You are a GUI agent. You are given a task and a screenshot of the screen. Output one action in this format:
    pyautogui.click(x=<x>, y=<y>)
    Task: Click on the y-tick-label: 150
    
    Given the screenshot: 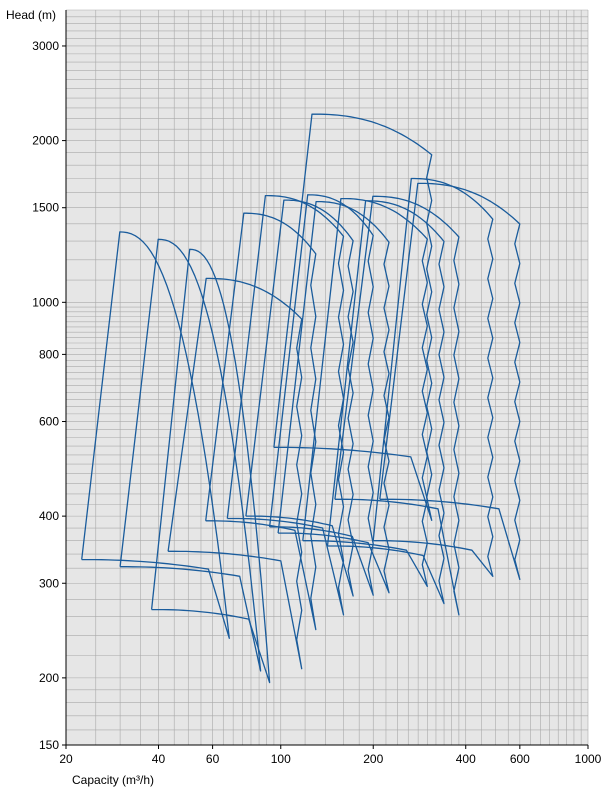 What is the action you would take?
    pyautogui.click(x=49, y=745)
    